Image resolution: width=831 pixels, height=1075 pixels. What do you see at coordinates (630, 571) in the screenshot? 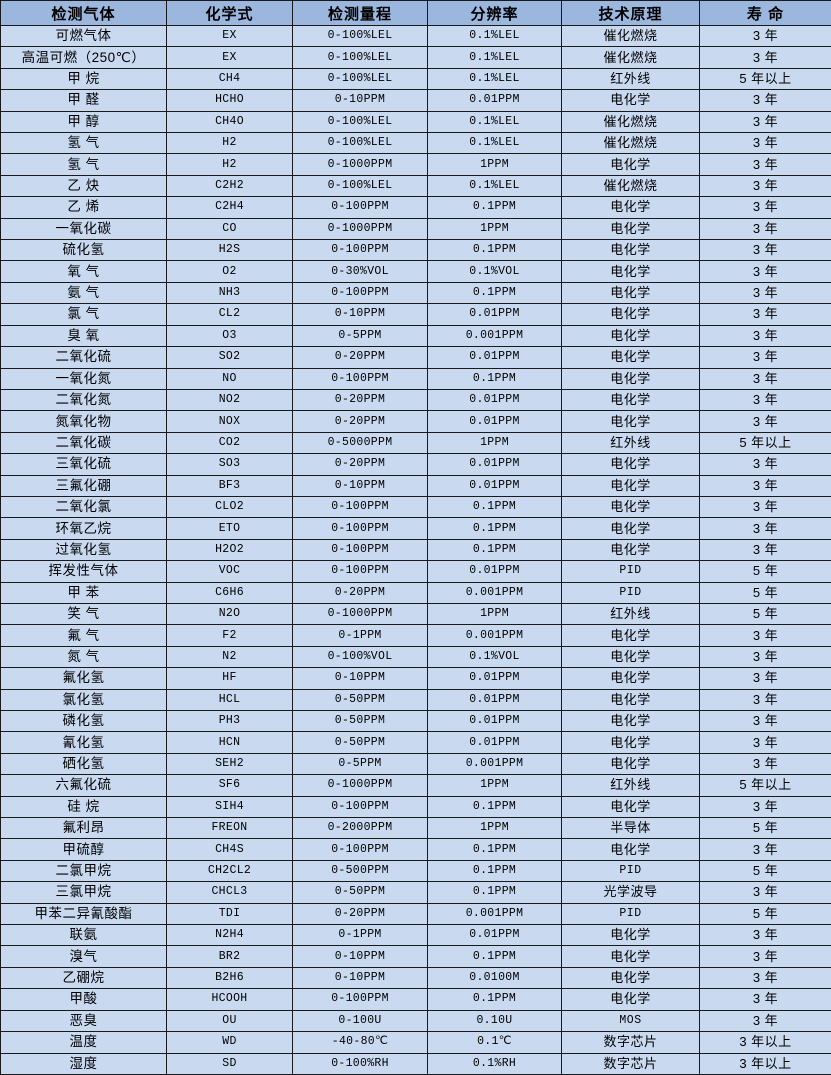
I see `cell-tech: PID` at bounding box center [630, 571].